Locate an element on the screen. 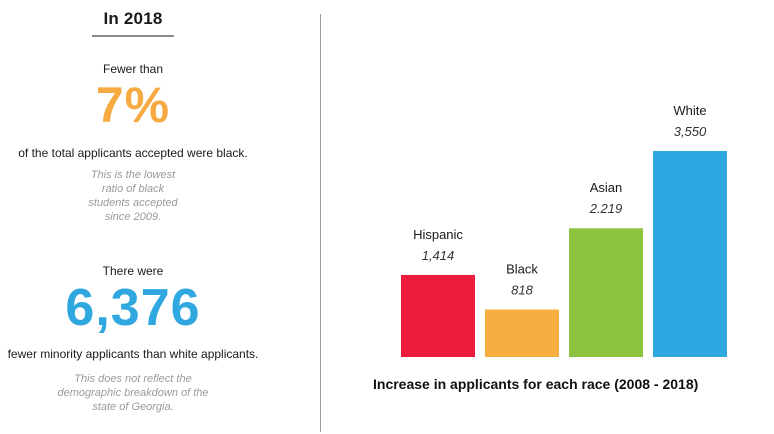  stat2-lead: There were is located at coordinates (133, 271).